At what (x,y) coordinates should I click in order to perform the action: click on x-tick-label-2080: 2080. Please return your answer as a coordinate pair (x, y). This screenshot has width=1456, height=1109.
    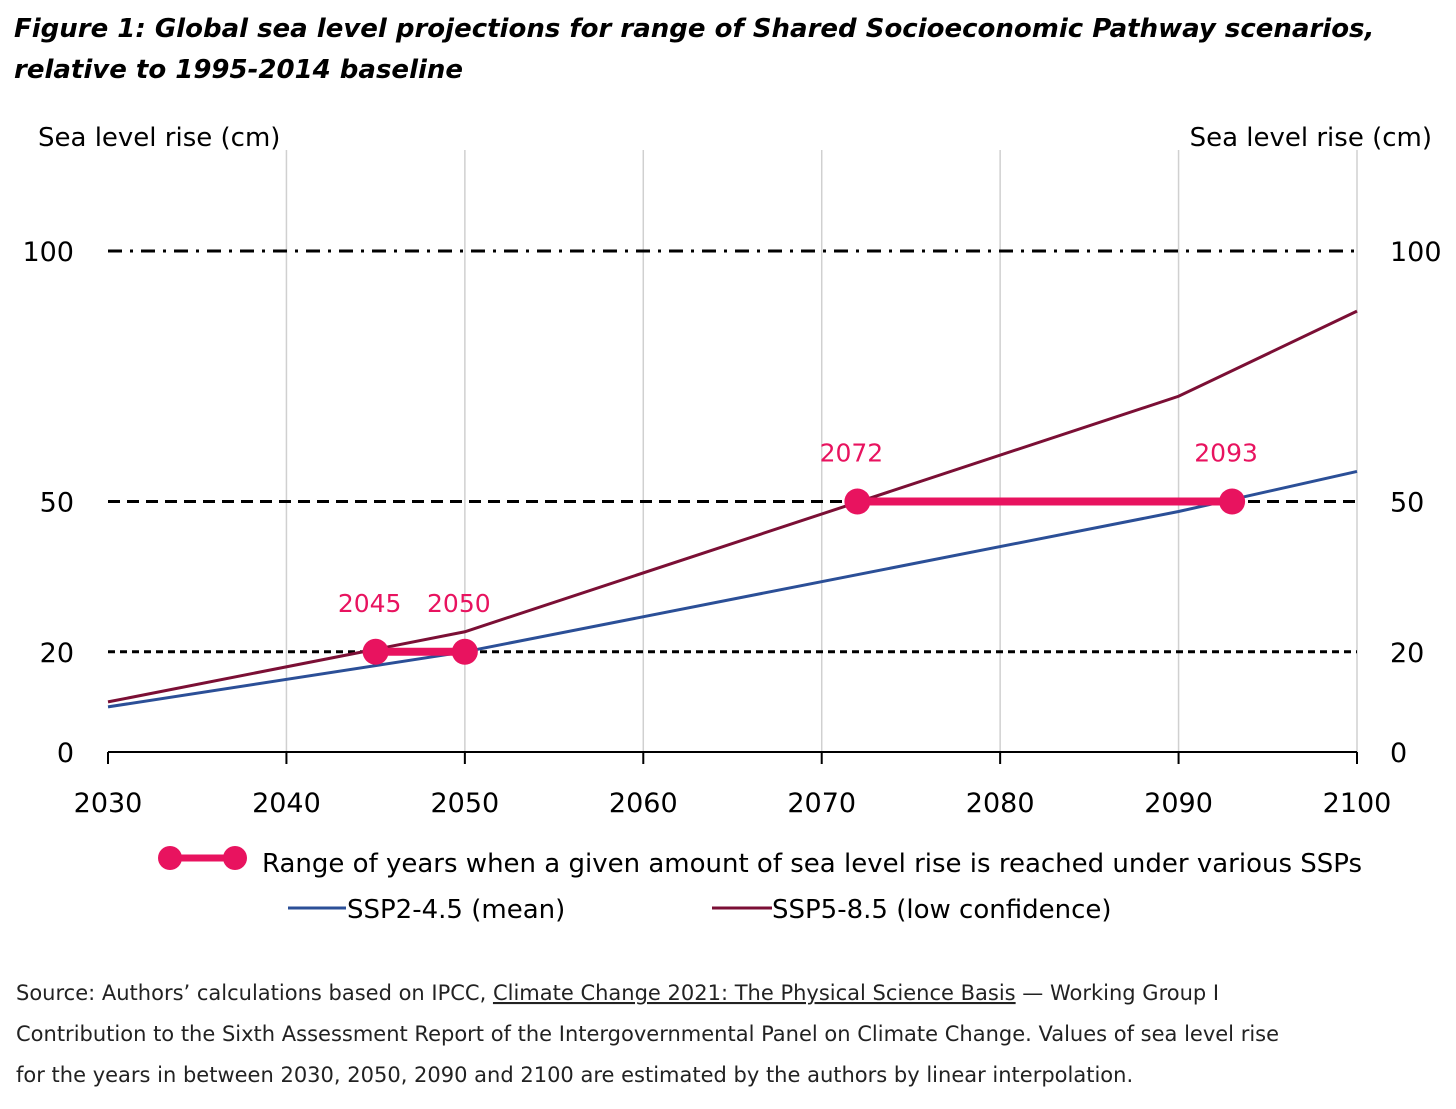
    Looking at the image, I should click on (1000, 803).